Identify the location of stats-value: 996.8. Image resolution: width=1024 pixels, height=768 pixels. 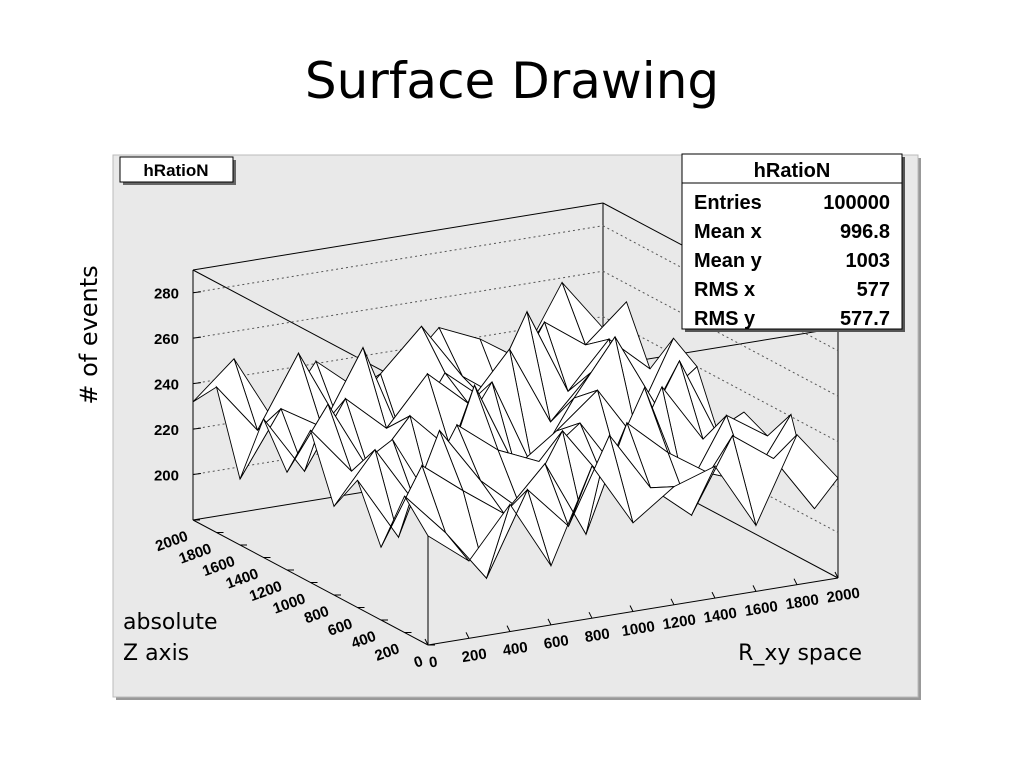
(865, 232).